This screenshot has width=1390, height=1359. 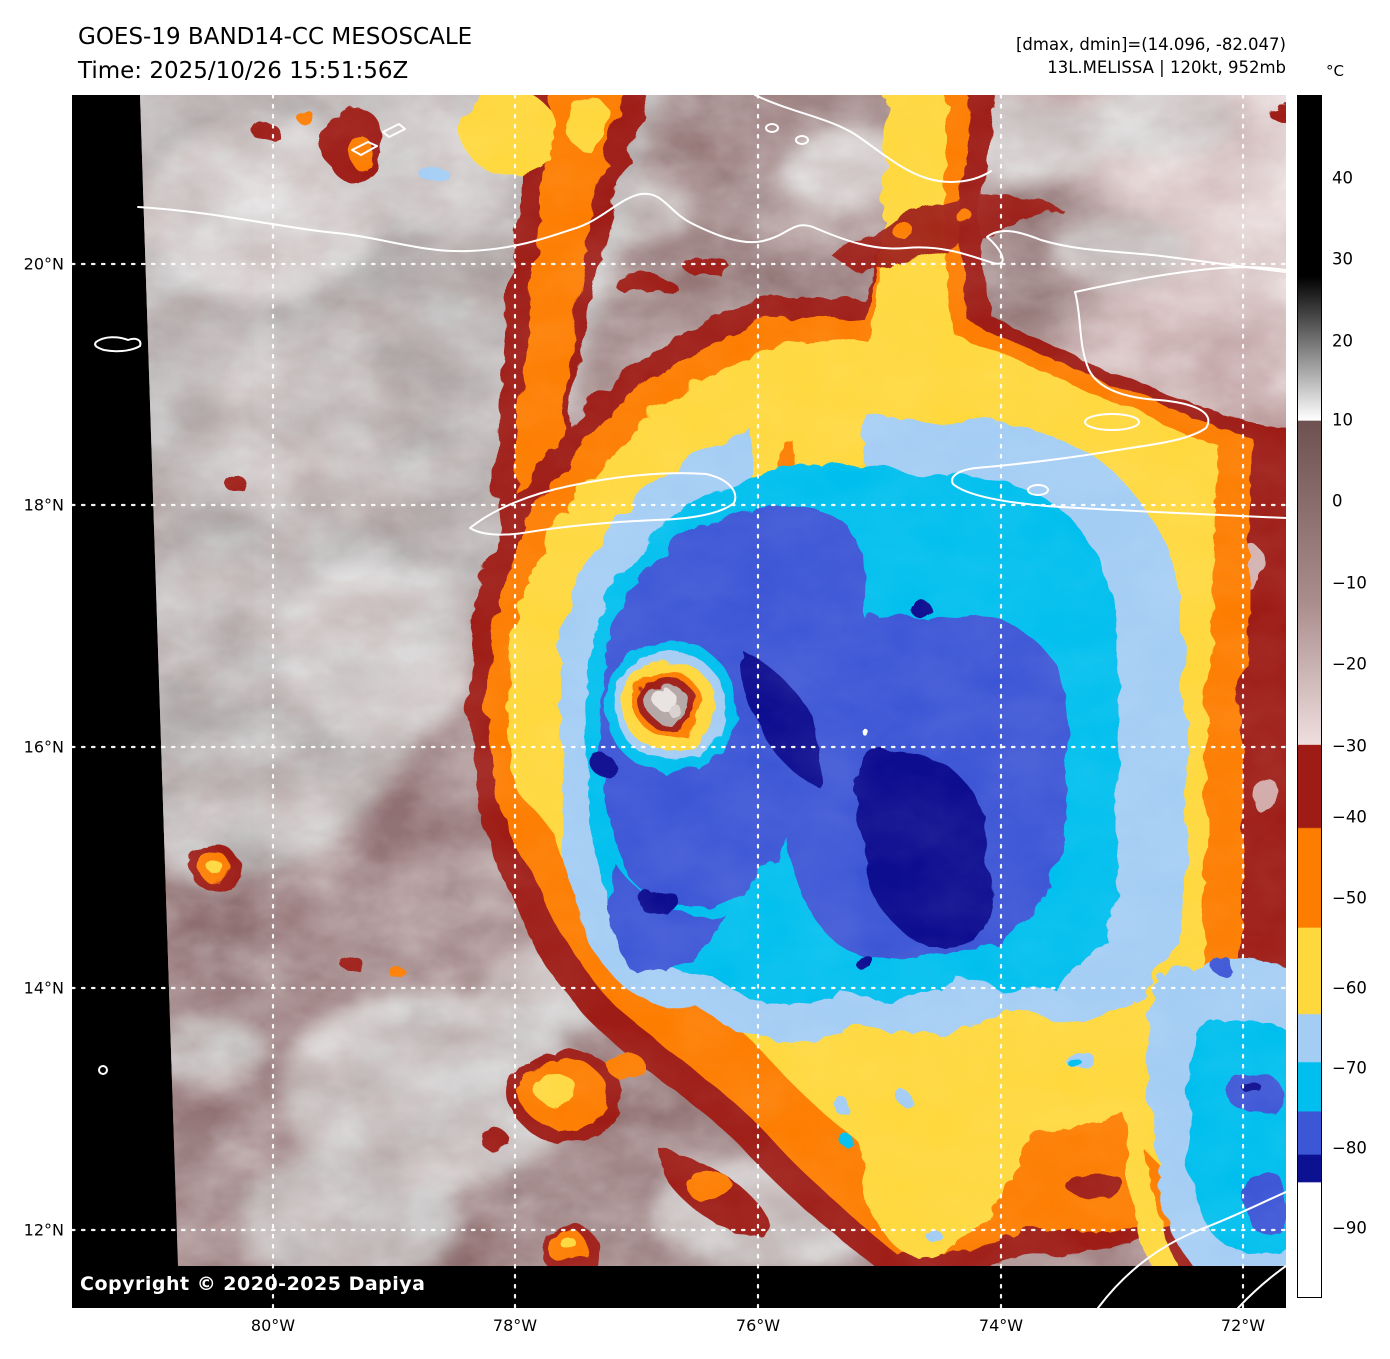 I want to click on colorbar-tick-label: 20, so click(x=1342, y=341).